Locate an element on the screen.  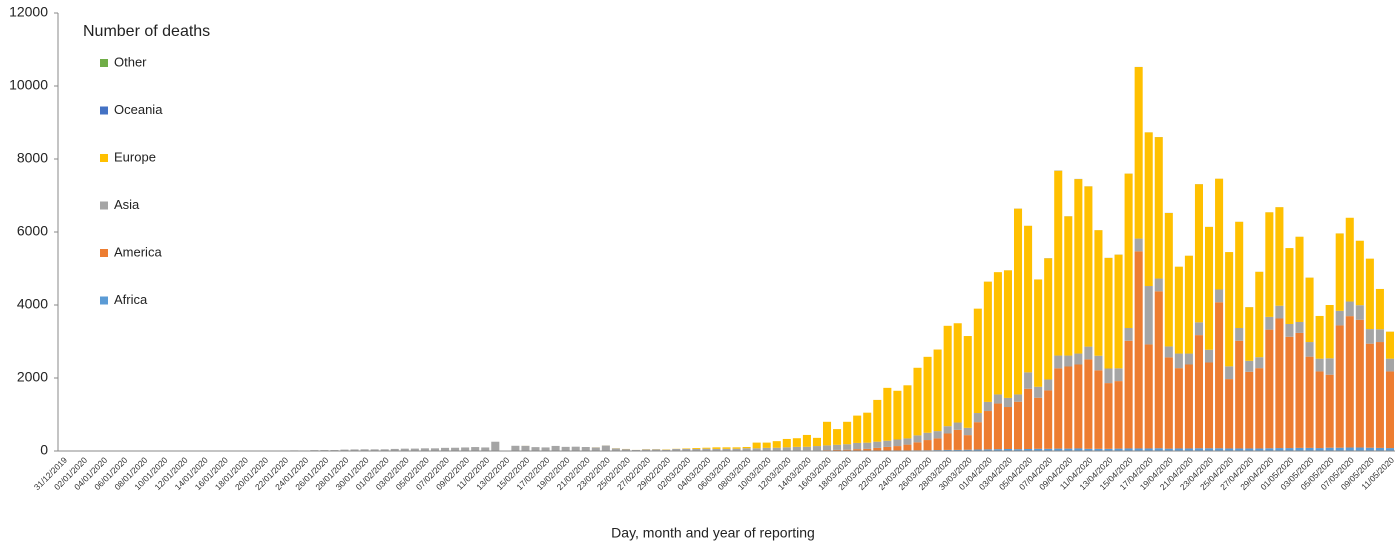
y-tick-label: 12000 is located at coordinates (28, 12).